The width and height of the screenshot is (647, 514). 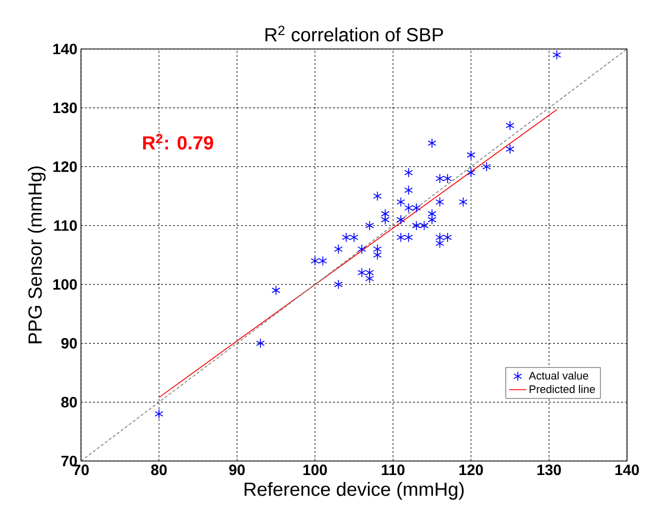 What do you see at coordinates (562, 389) in the screenshot?
I see `legend-label: Predicted line` at bounding box center [562, 389].